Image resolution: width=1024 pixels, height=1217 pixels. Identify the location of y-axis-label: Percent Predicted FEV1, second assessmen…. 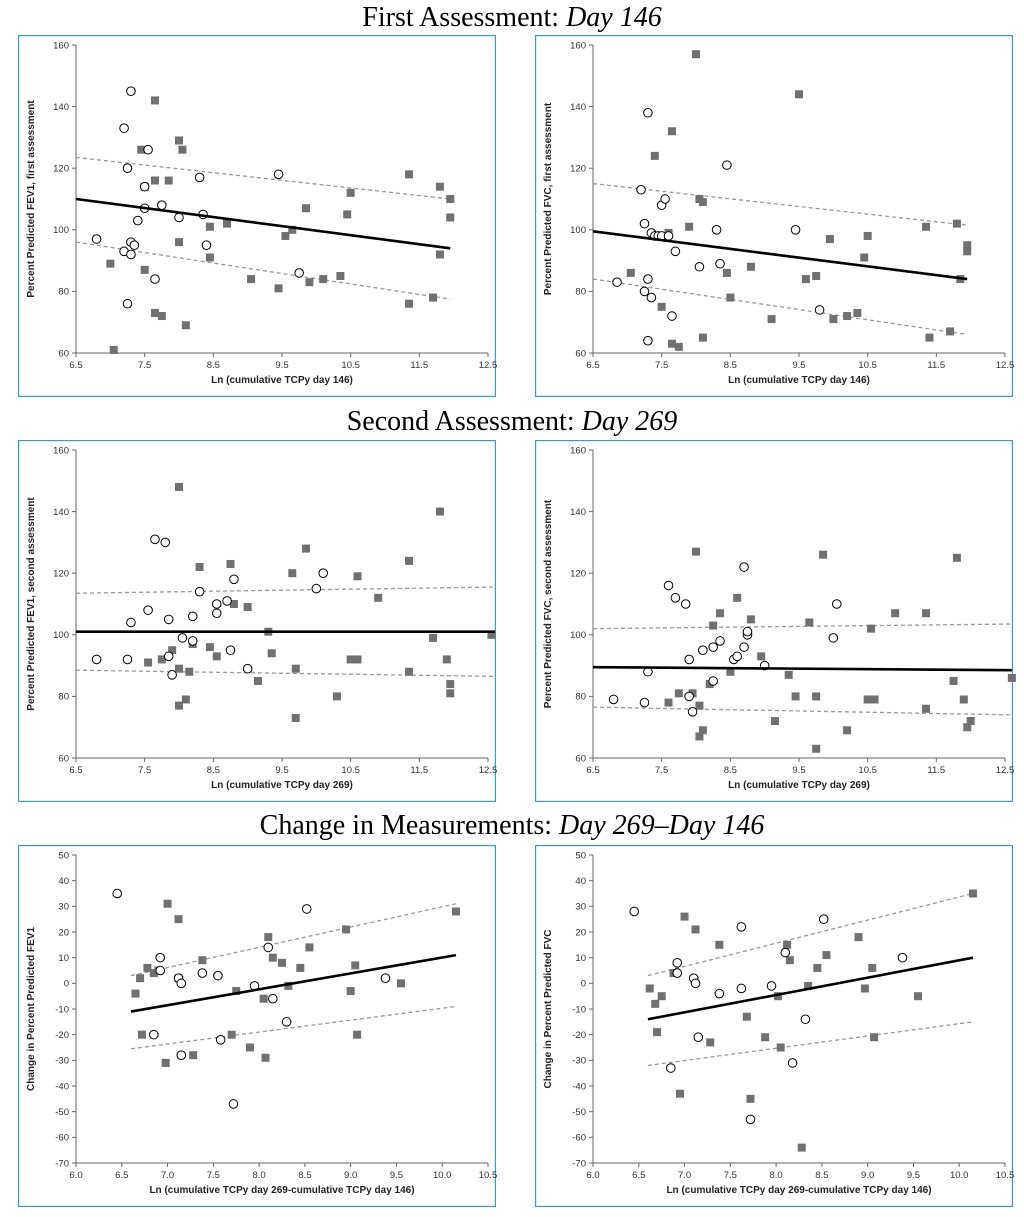
(31, 604).